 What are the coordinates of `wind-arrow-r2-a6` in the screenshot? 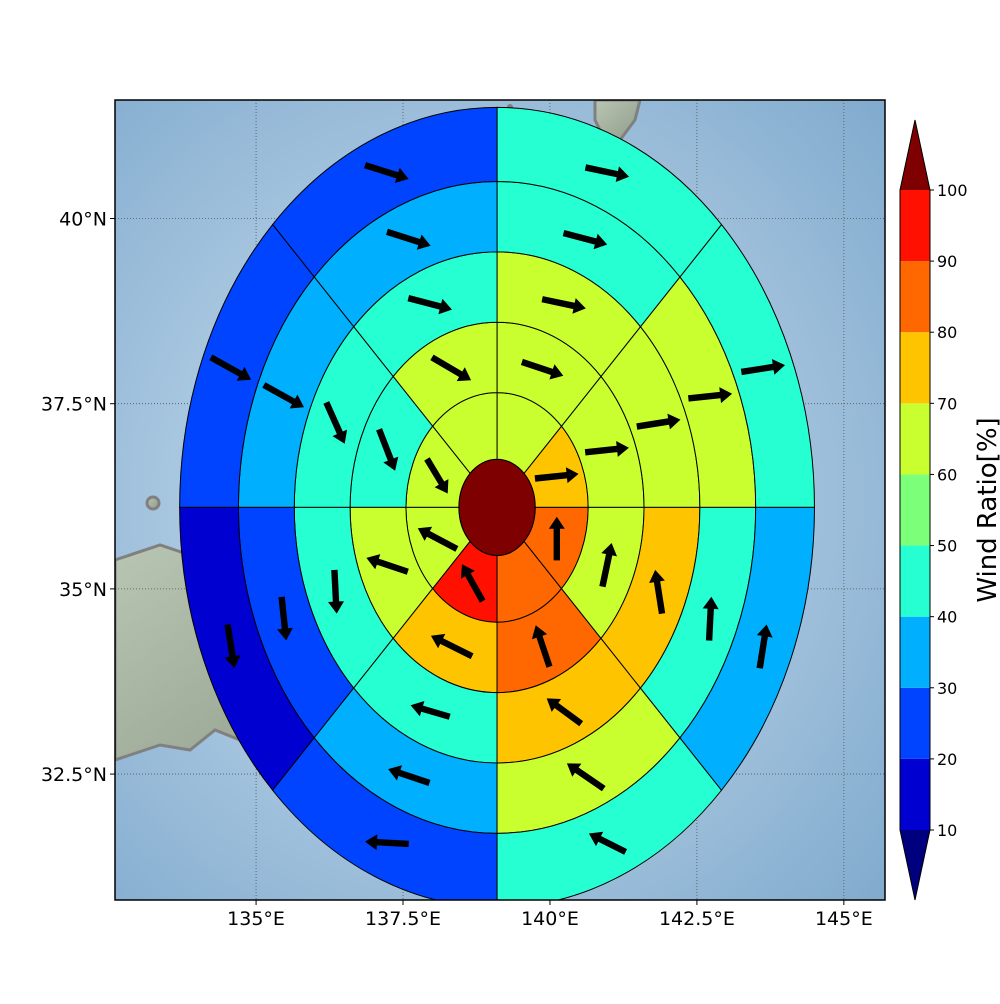 It's located at (542, 646).